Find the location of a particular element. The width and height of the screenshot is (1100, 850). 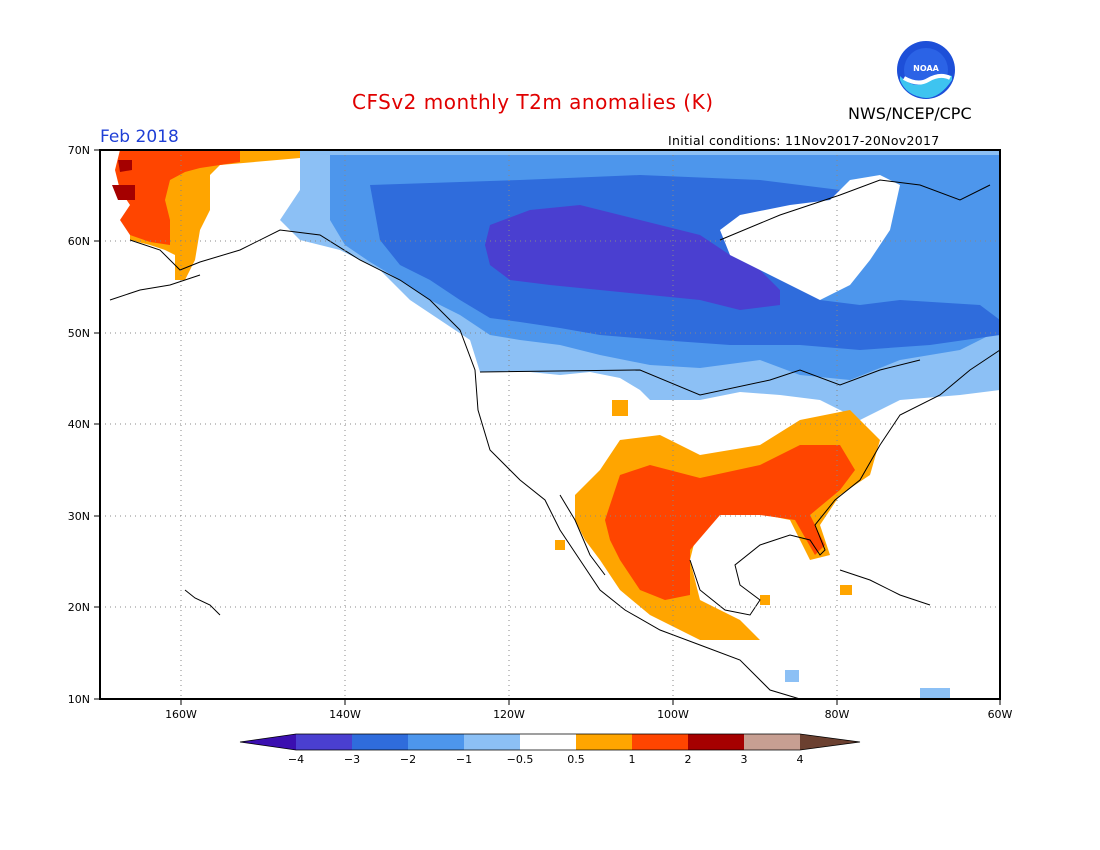

lon-label: 100W is located at coordinates (673, 714).